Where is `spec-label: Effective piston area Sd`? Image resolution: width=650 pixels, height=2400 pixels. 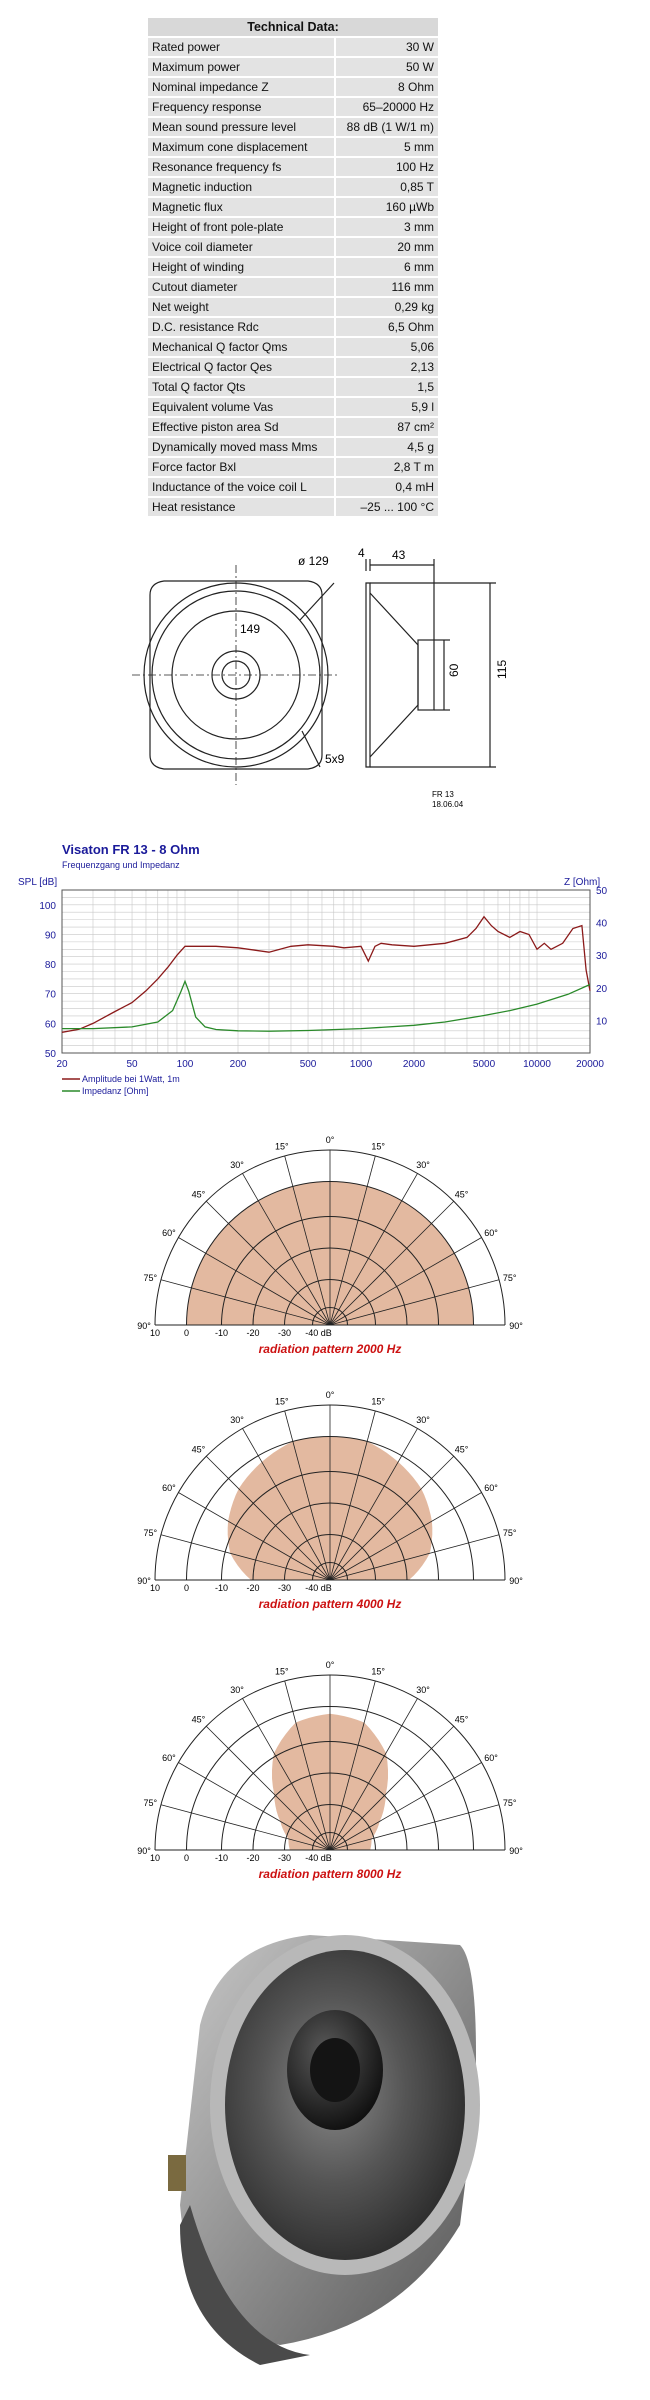 spec-label: Effective piston area Sd is located at coordinates (241, 427).